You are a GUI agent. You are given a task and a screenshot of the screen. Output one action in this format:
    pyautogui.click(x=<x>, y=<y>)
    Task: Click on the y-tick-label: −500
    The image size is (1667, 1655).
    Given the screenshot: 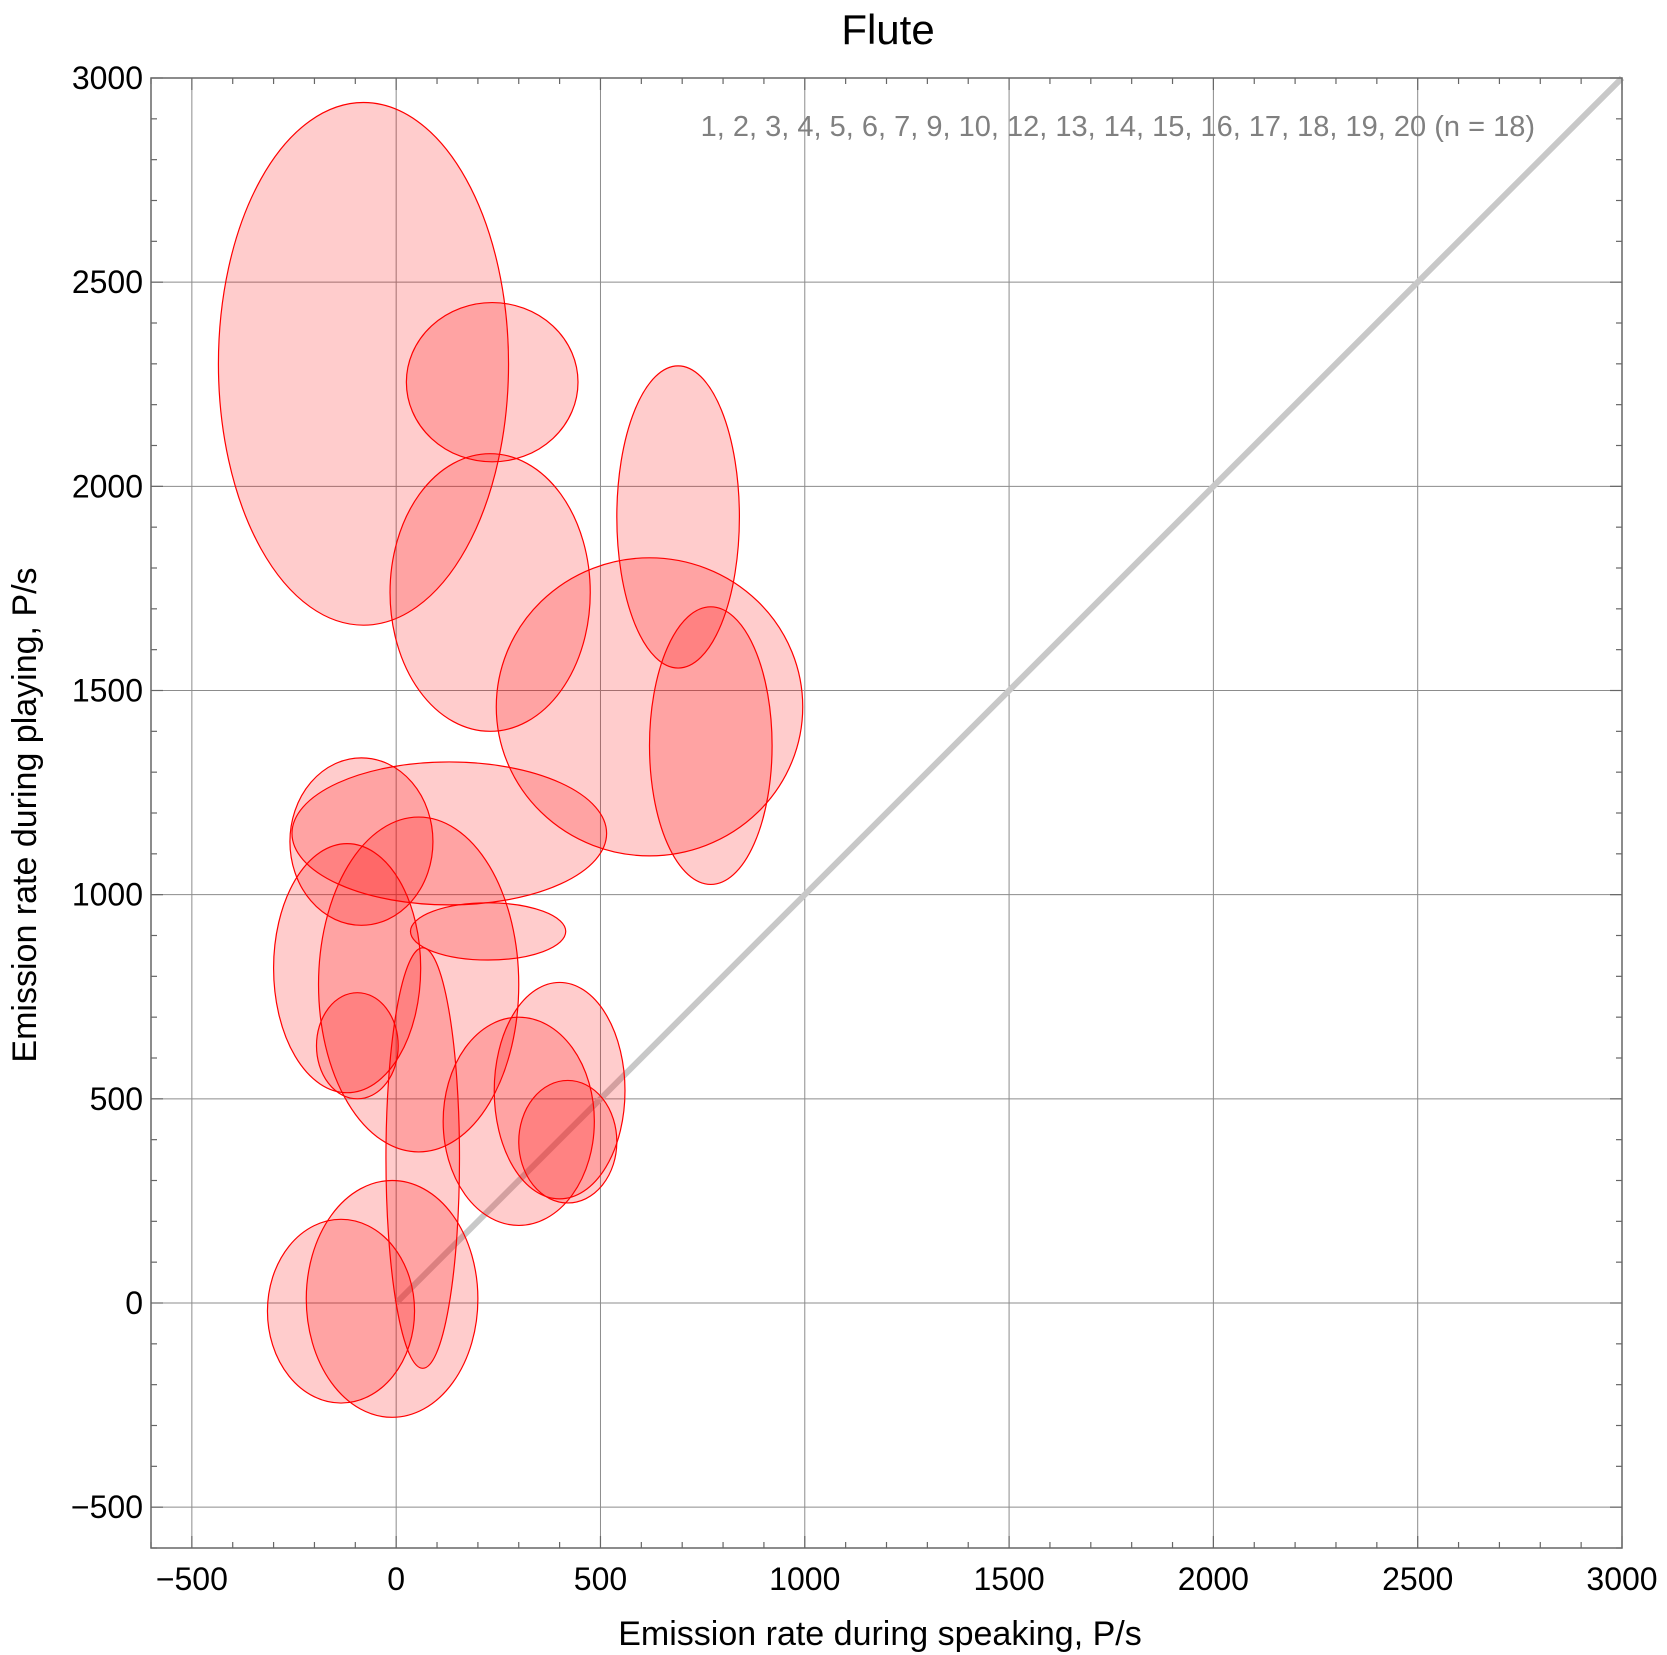 What is the action you would take?
    pyautogui.click(x=107, y=1507)
    